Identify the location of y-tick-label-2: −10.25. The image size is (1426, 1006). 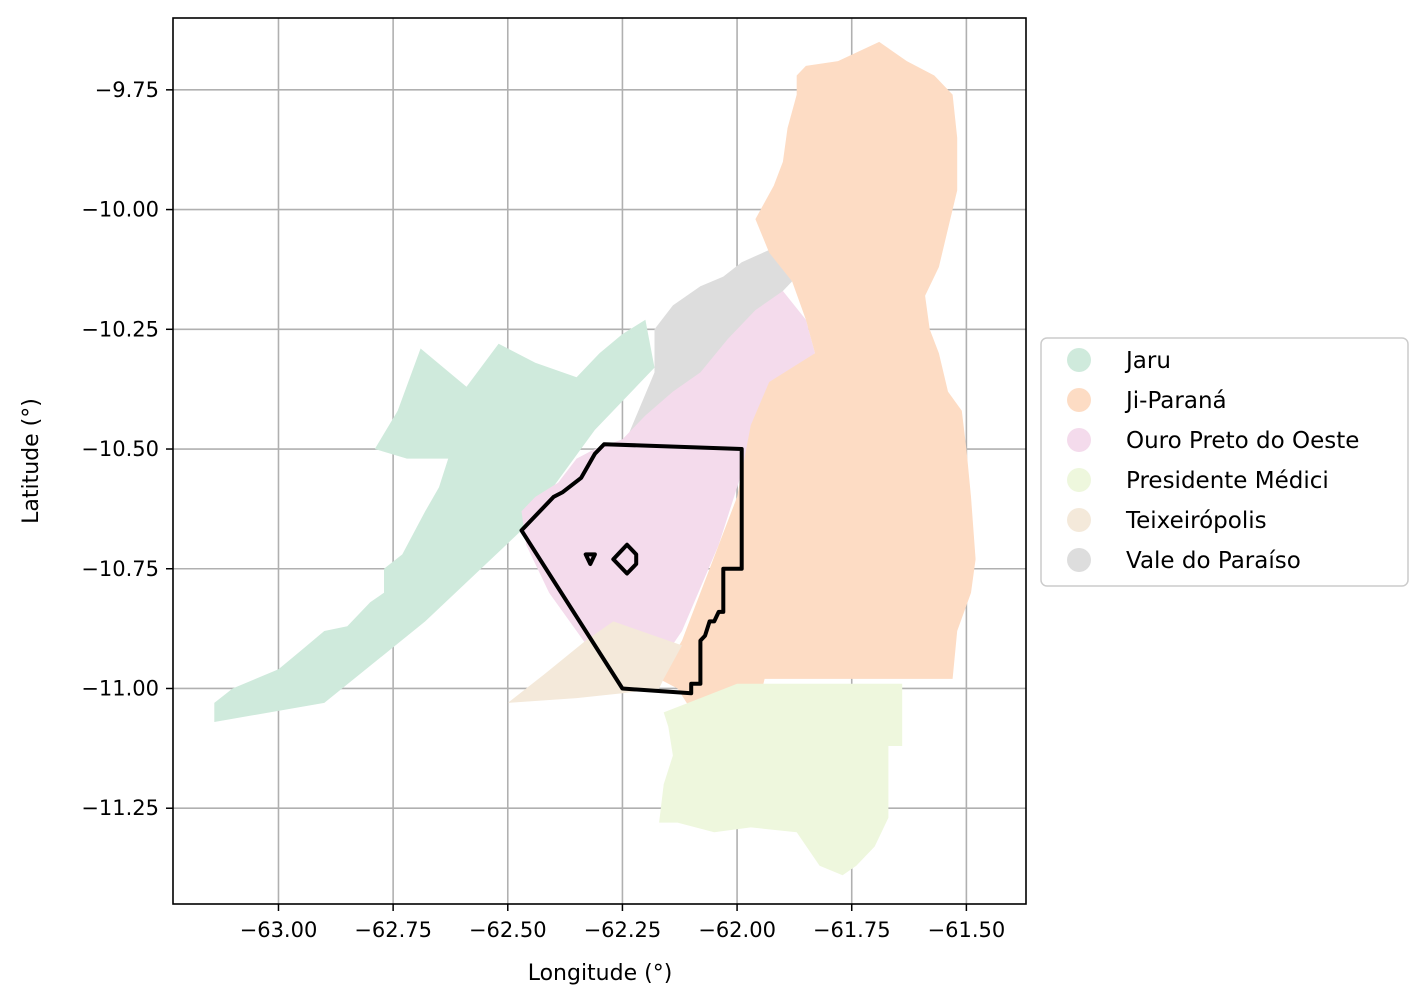
(120, 329).